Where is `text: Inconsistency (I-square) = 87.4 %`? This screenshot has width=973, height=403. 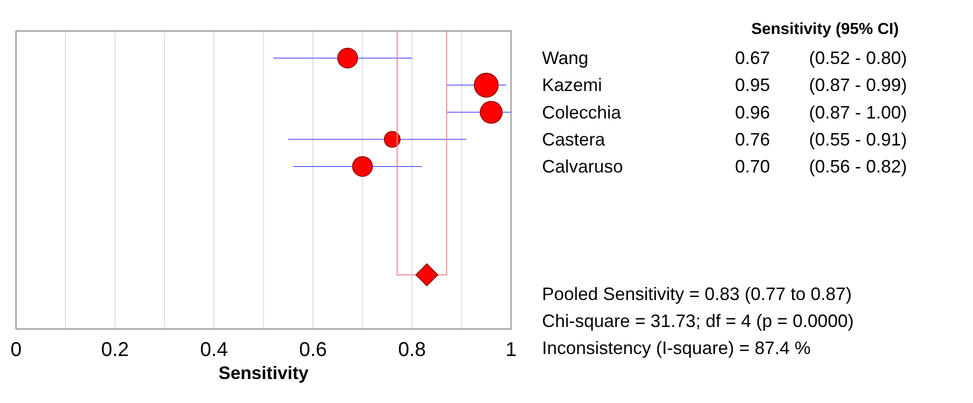
text: Inconsistency (I-square) = 87.4 % is located at coordinates (676, 348).